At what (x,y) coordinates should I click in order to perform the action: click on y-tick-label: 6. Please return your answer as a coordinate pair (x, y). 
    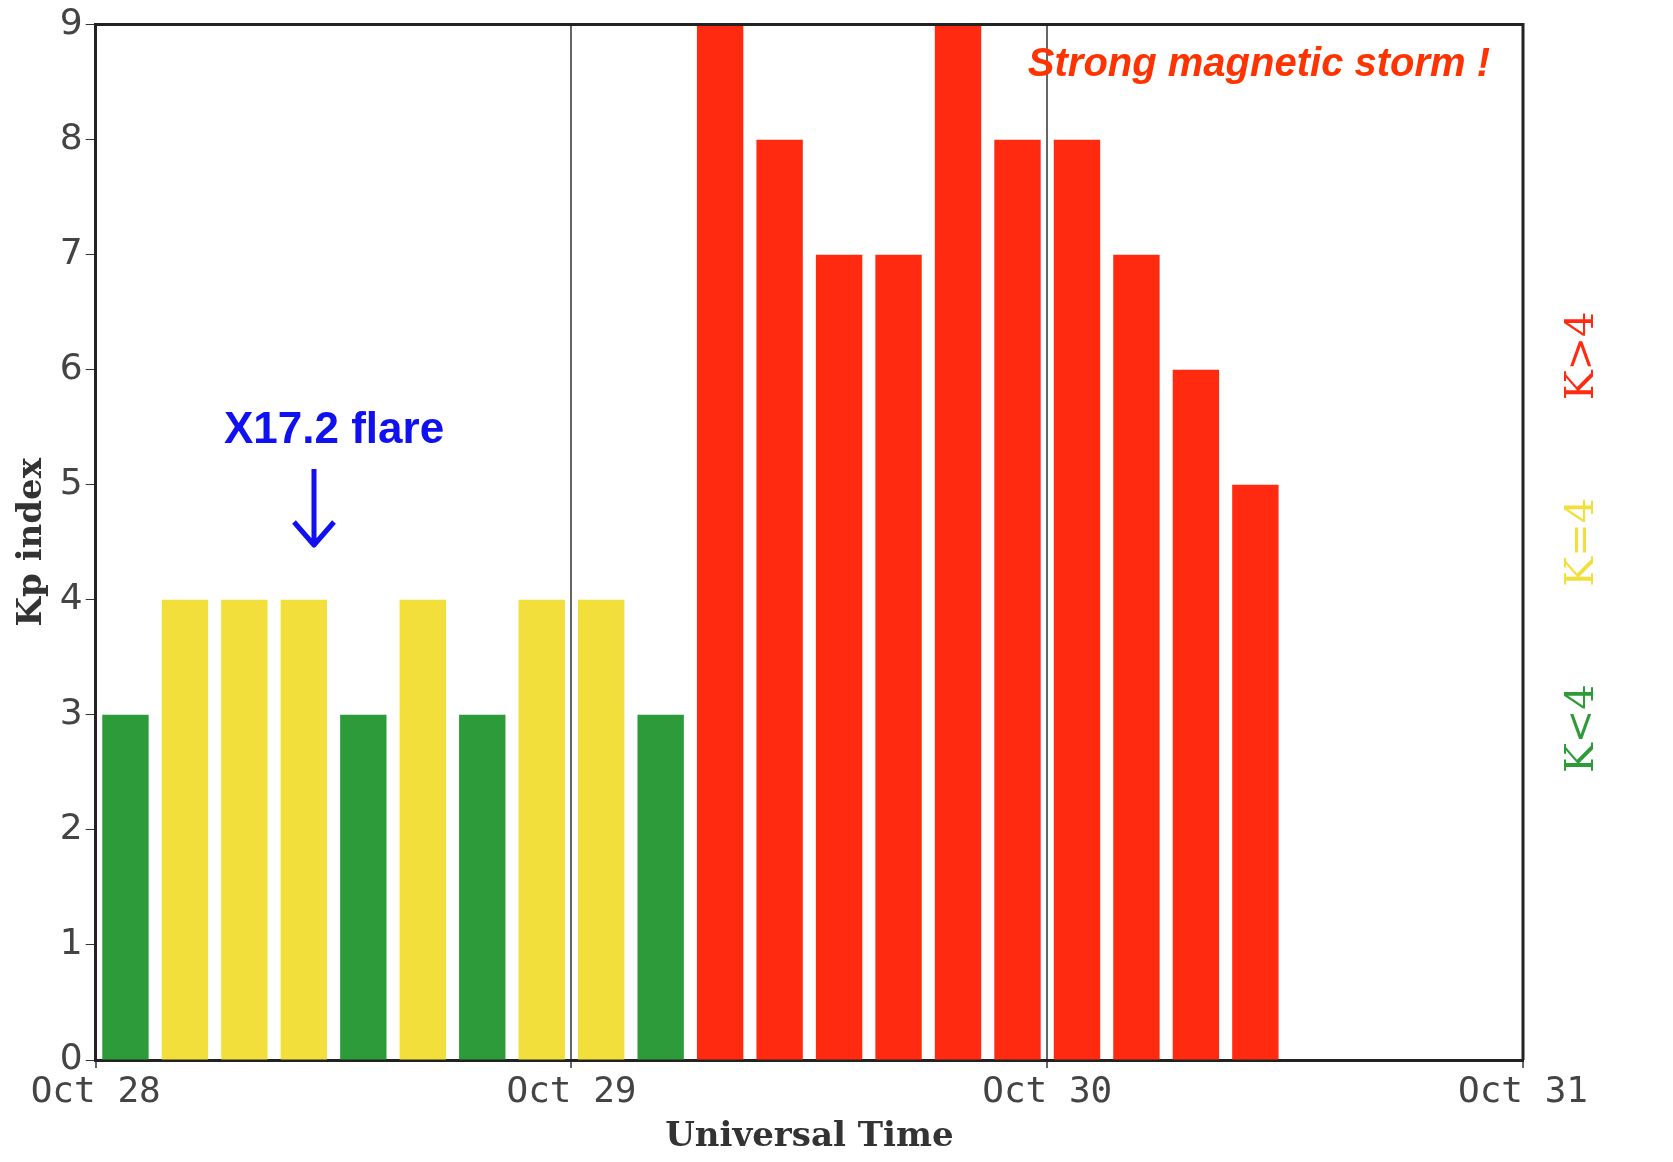
    Looking at the image, I should click on (71, 367).